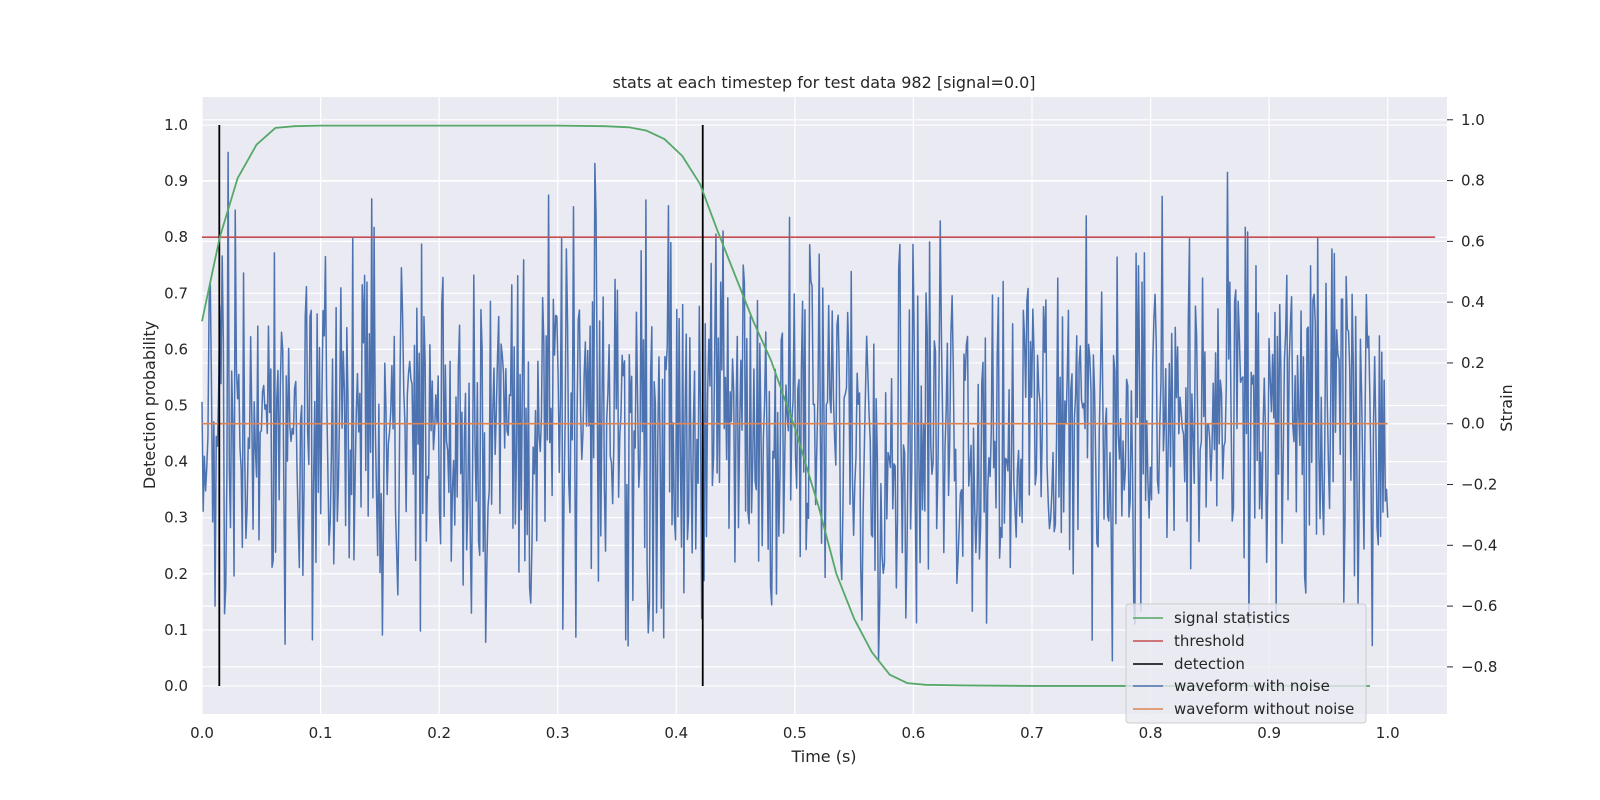 The image size is (1600, 800). What do you see at coordinates (176, 518) in the screenshot?
I see `y-tick-label: 0.3` at bounding box center [176, 518].